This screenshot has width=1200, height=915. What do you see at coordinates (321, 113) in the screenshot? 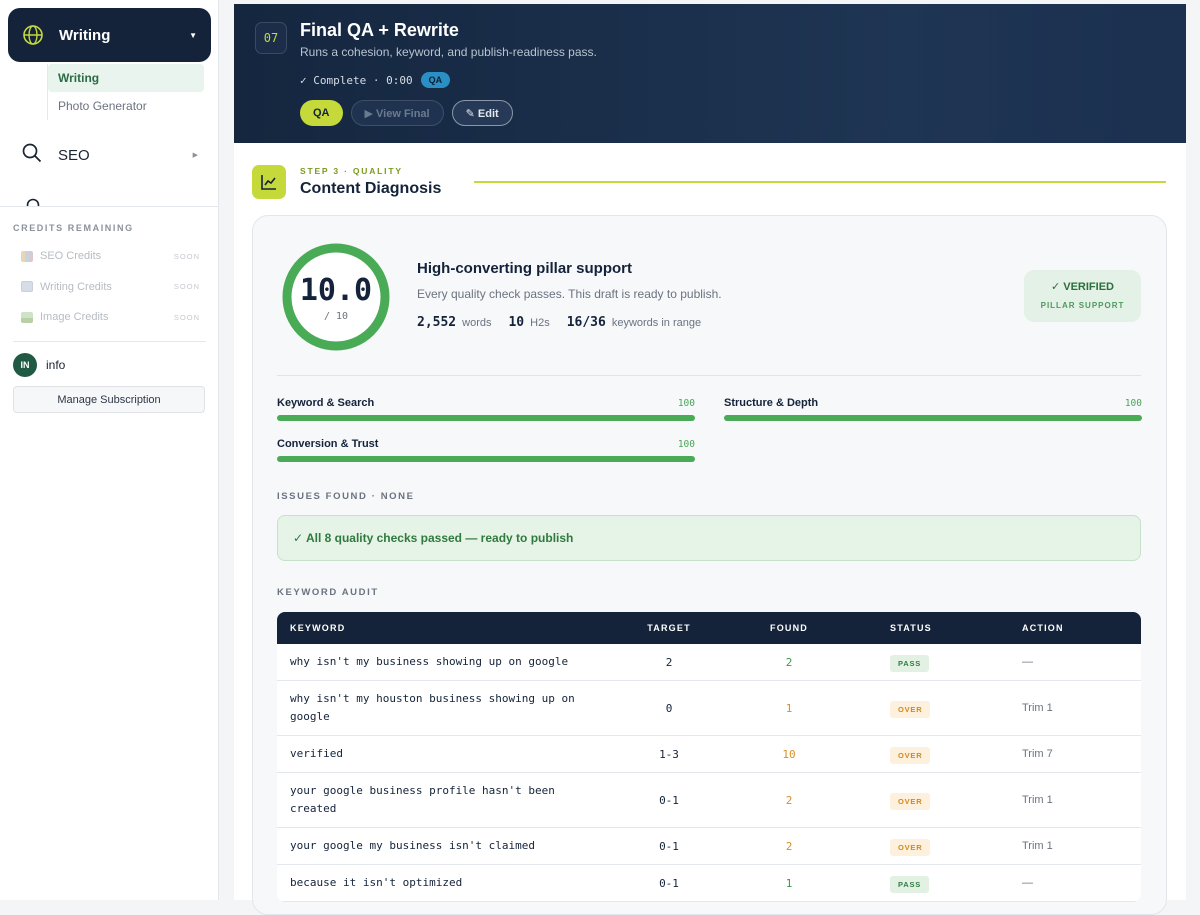
I see `qa-button: QA` at bounding box center [321, 113].